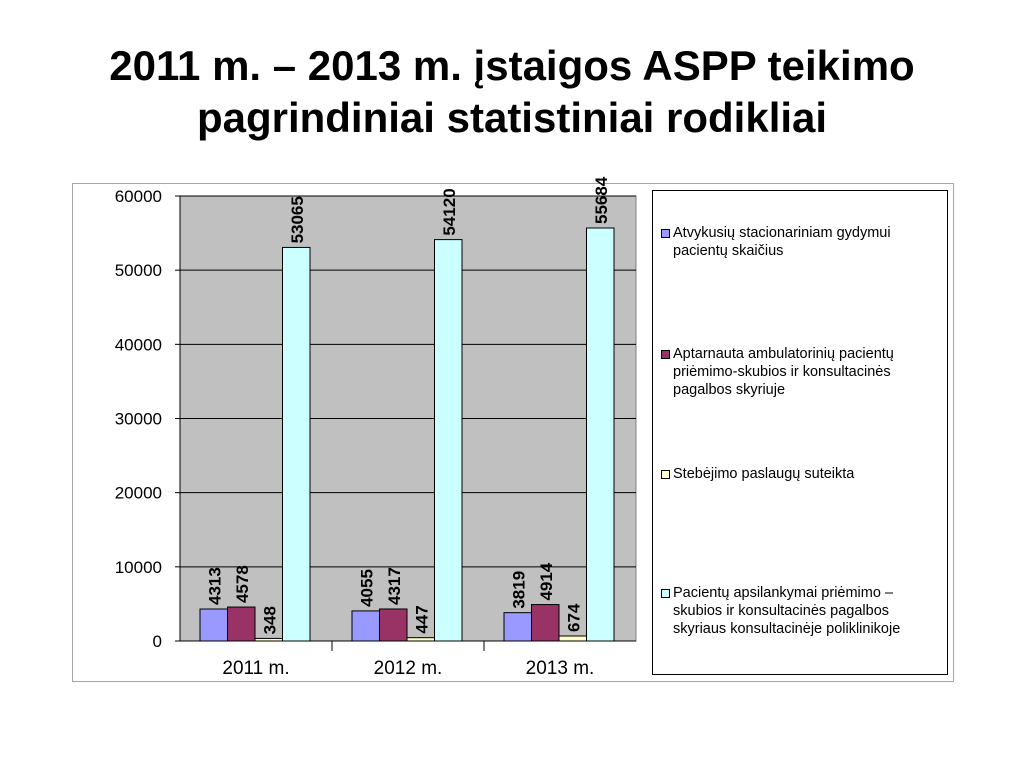  I want to click on y-tick-label: 60000, so click(138, 196).